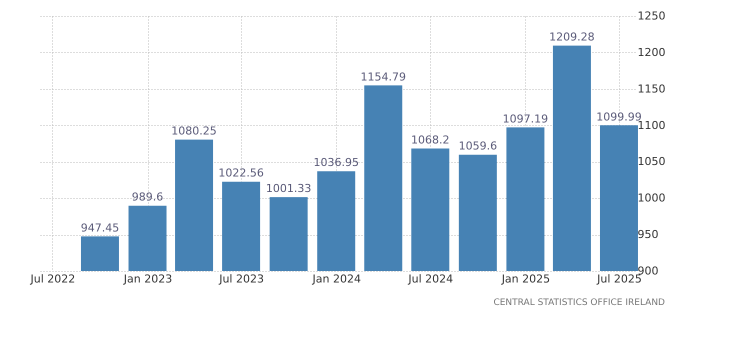 Image resolution: width=730 pixels, height=340 pixels. What do you see at coordinates (652, 198) in the screenshot?
I see `y-tick-label: 1000` at bounding box center [652, 198].